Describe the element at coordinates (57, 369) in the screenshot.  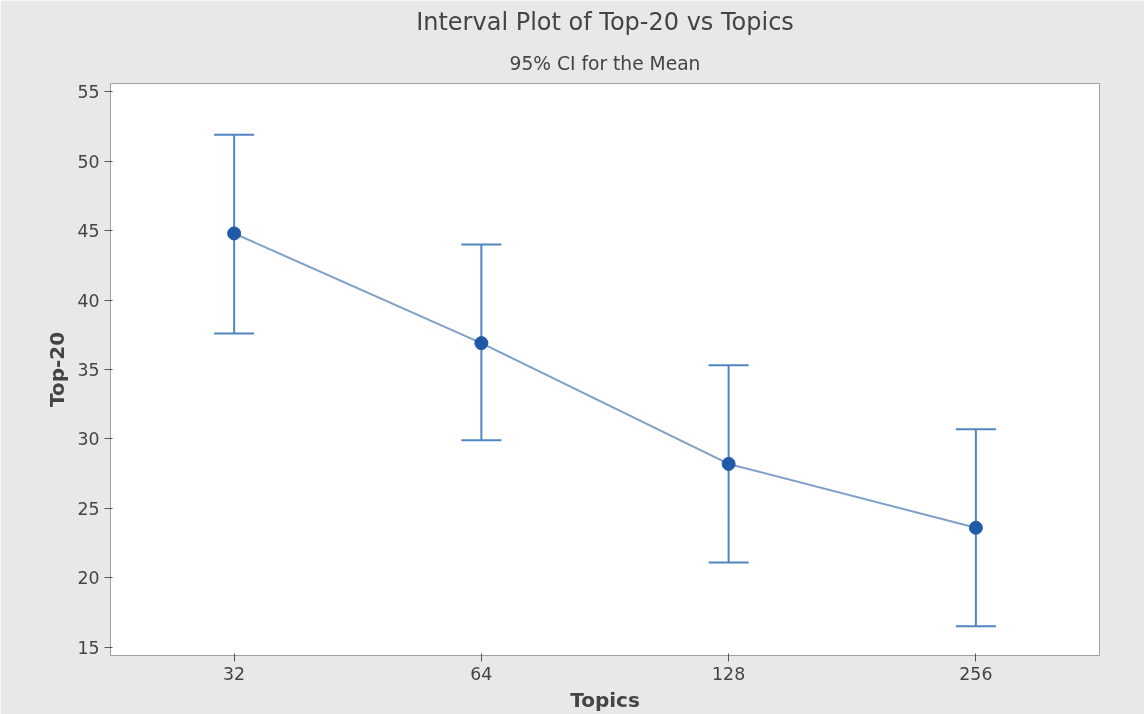
I see `y-axis-title: Top-20` at that location.